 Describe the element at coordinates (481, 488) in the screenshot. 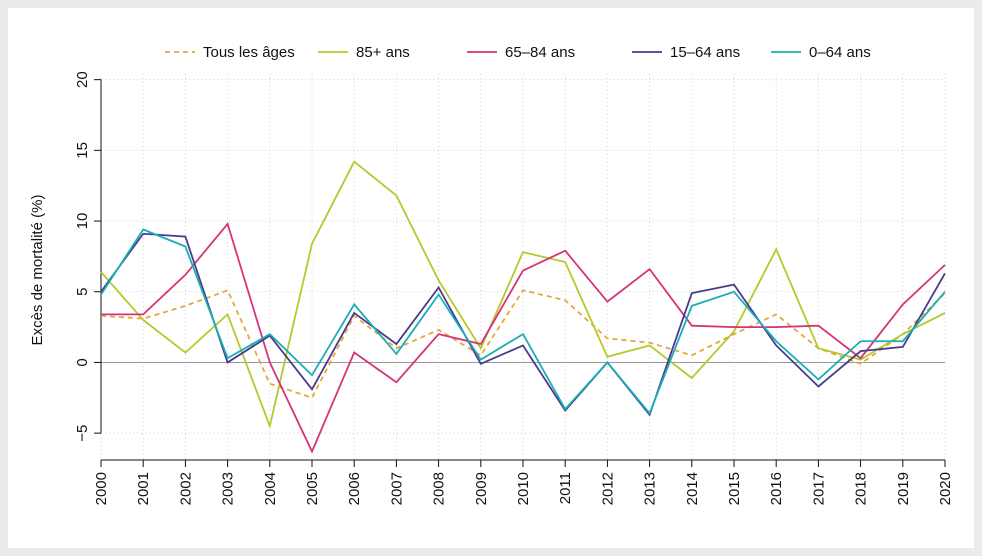

I see `x-tick-label: 2009` at that location.